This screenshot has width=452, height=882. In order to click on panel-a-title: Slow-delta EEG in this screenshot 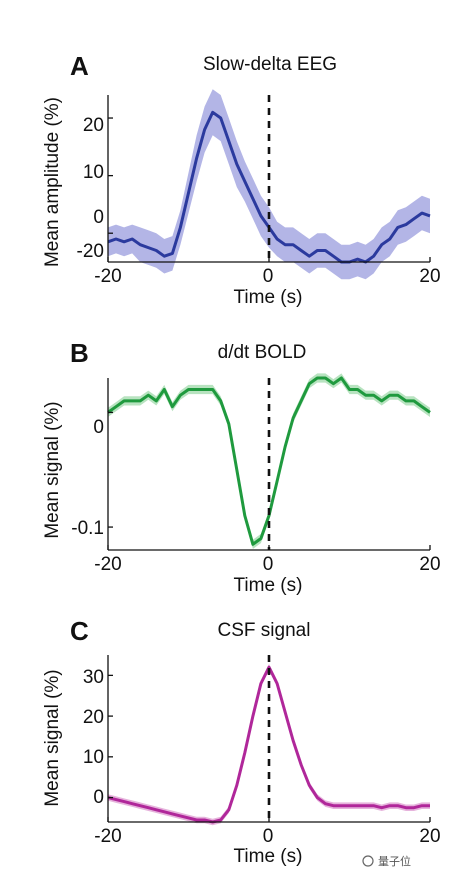, I will do `click(270, 64)`.